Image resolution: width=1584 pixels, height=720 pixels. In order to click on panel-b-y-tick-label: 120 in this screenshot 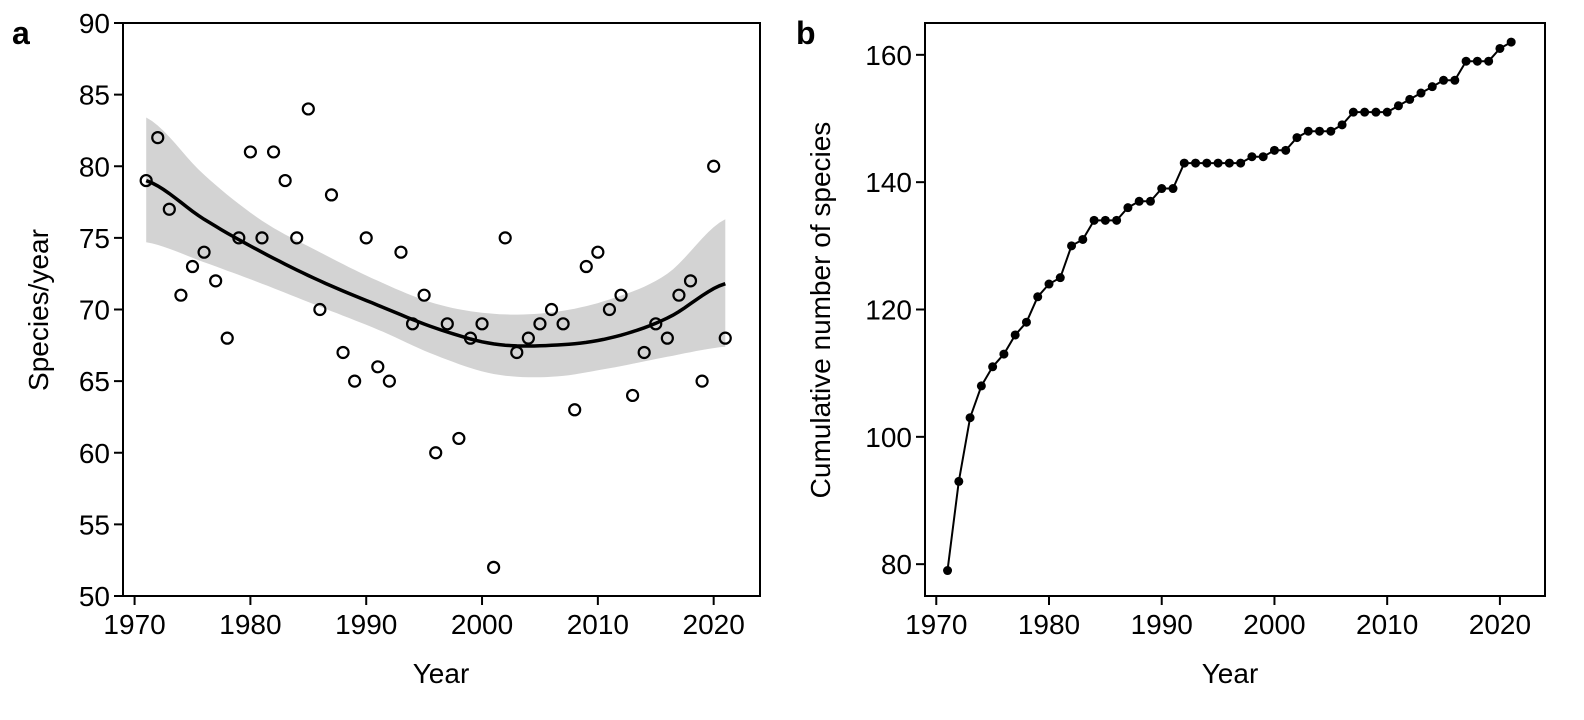, I will do `click(888, 310)`.